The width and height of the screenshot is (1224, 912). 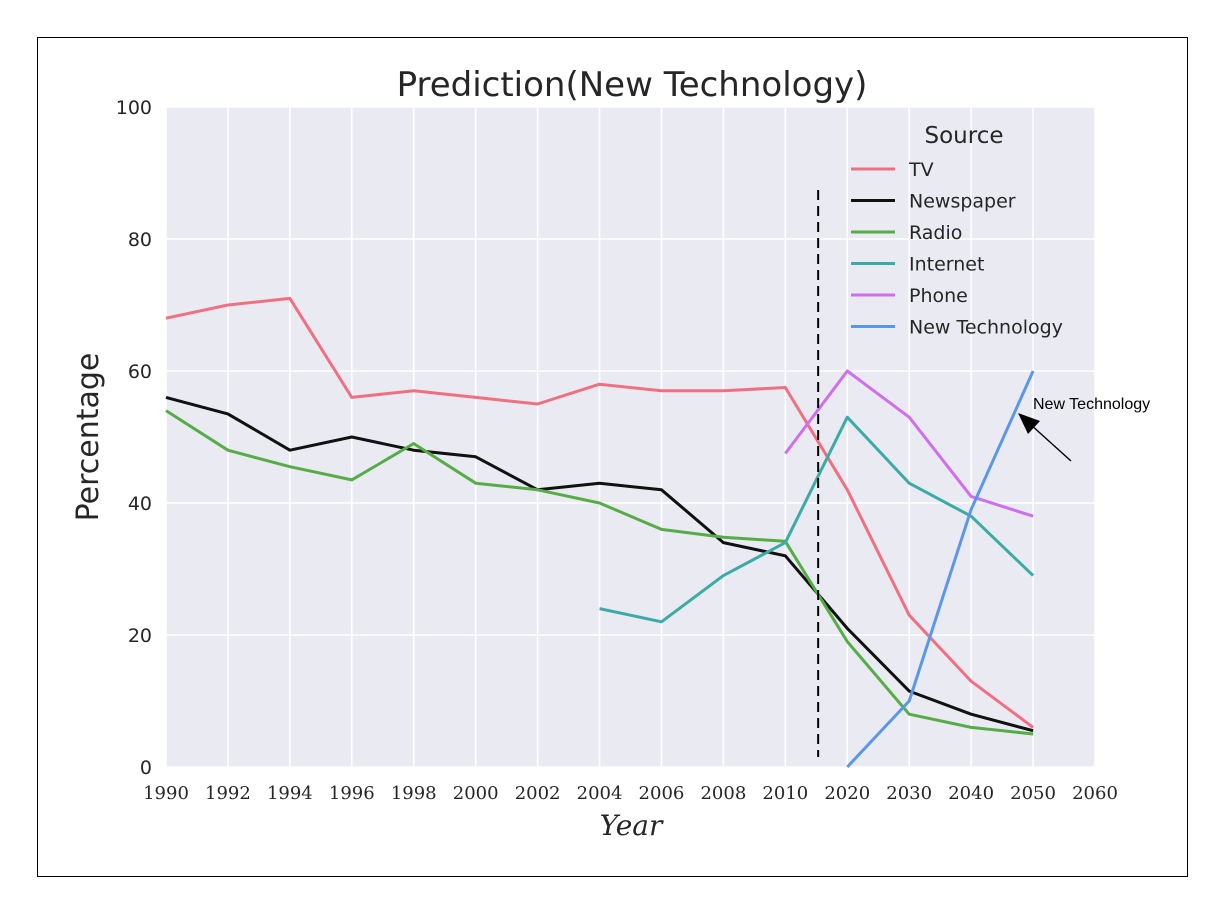 I want to click on legend-label: Newspaper, so click(x=962, y=202).